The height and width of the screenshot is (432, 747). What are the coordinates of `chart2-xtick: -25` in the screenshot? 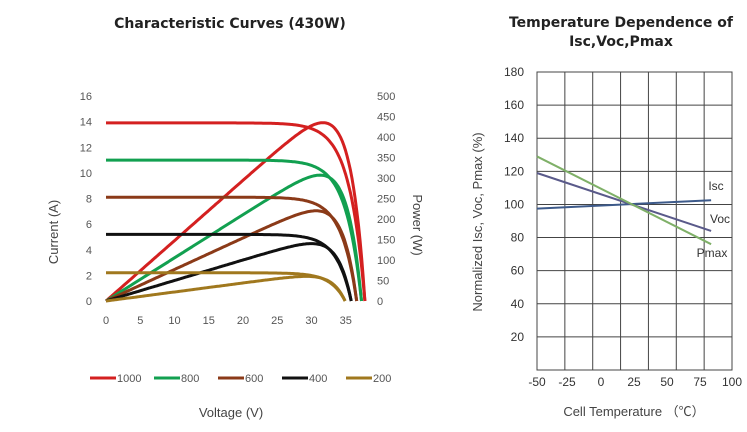 It's located at (567, 382).